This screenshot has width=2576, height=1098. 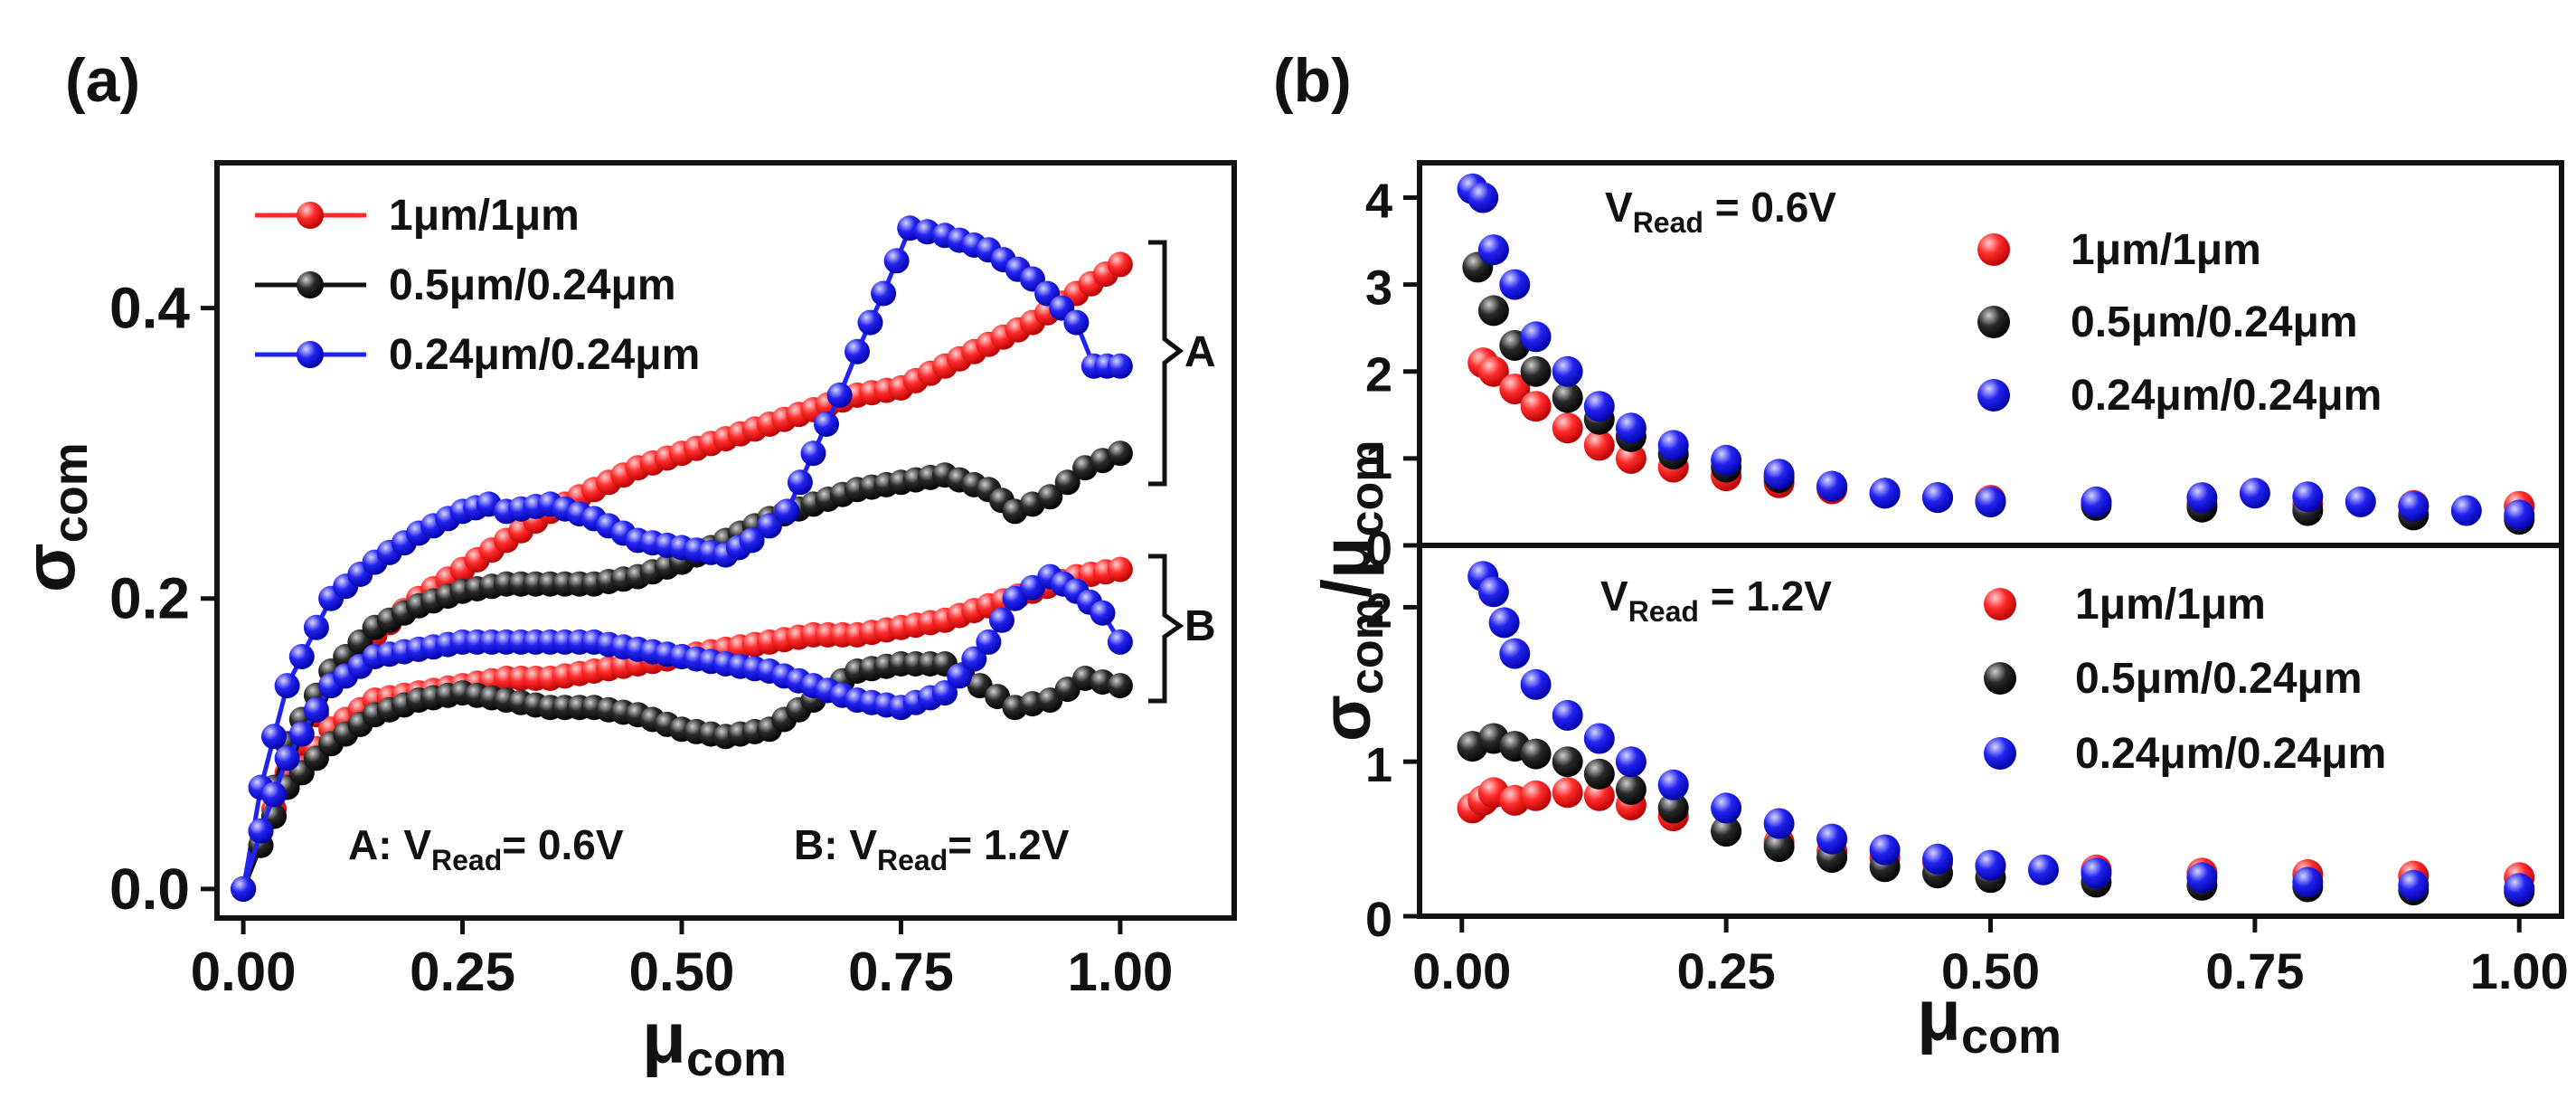 What do you see at coordinates (1346, 718) in the screenshot?
I see `panel-b-y-num: σ` at bounding box center [1346, 718].